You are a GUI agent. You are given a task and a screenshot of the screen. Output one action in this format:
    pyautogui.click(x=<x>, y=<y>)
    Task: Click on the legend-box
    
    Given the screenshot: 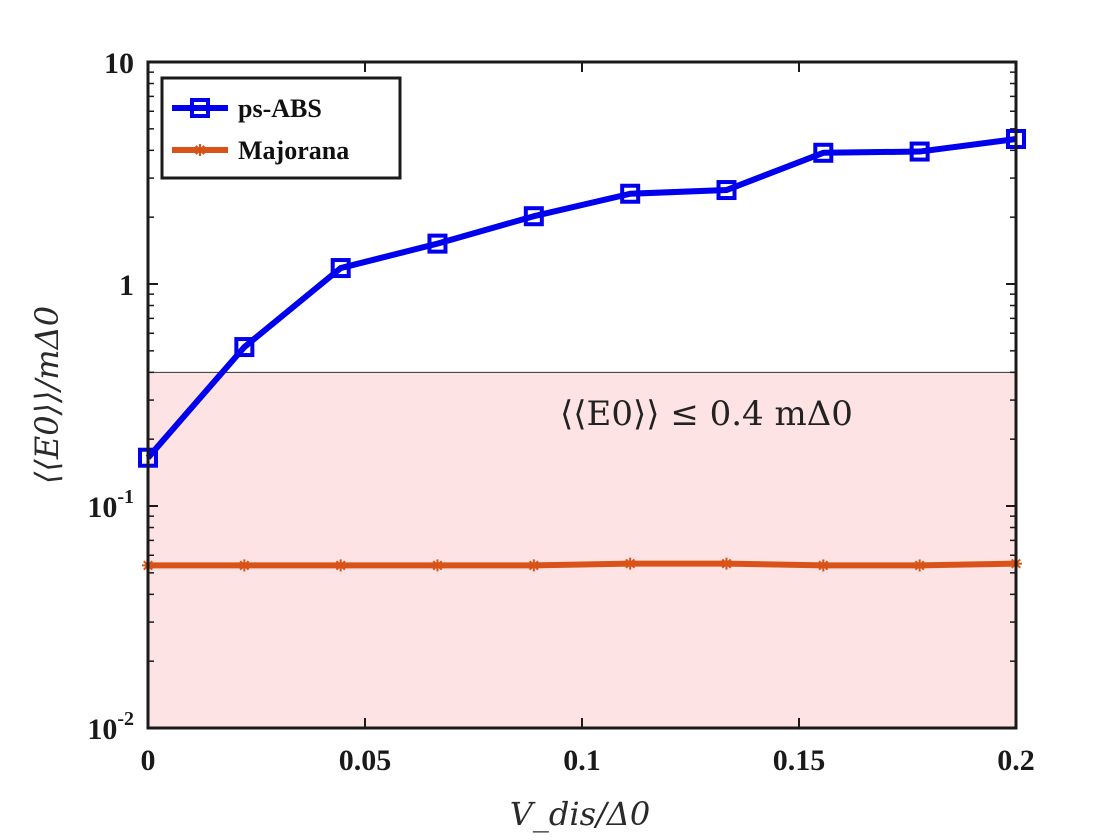 What is the action you would take?
    pyautogui.click(x=281, y=128)
    